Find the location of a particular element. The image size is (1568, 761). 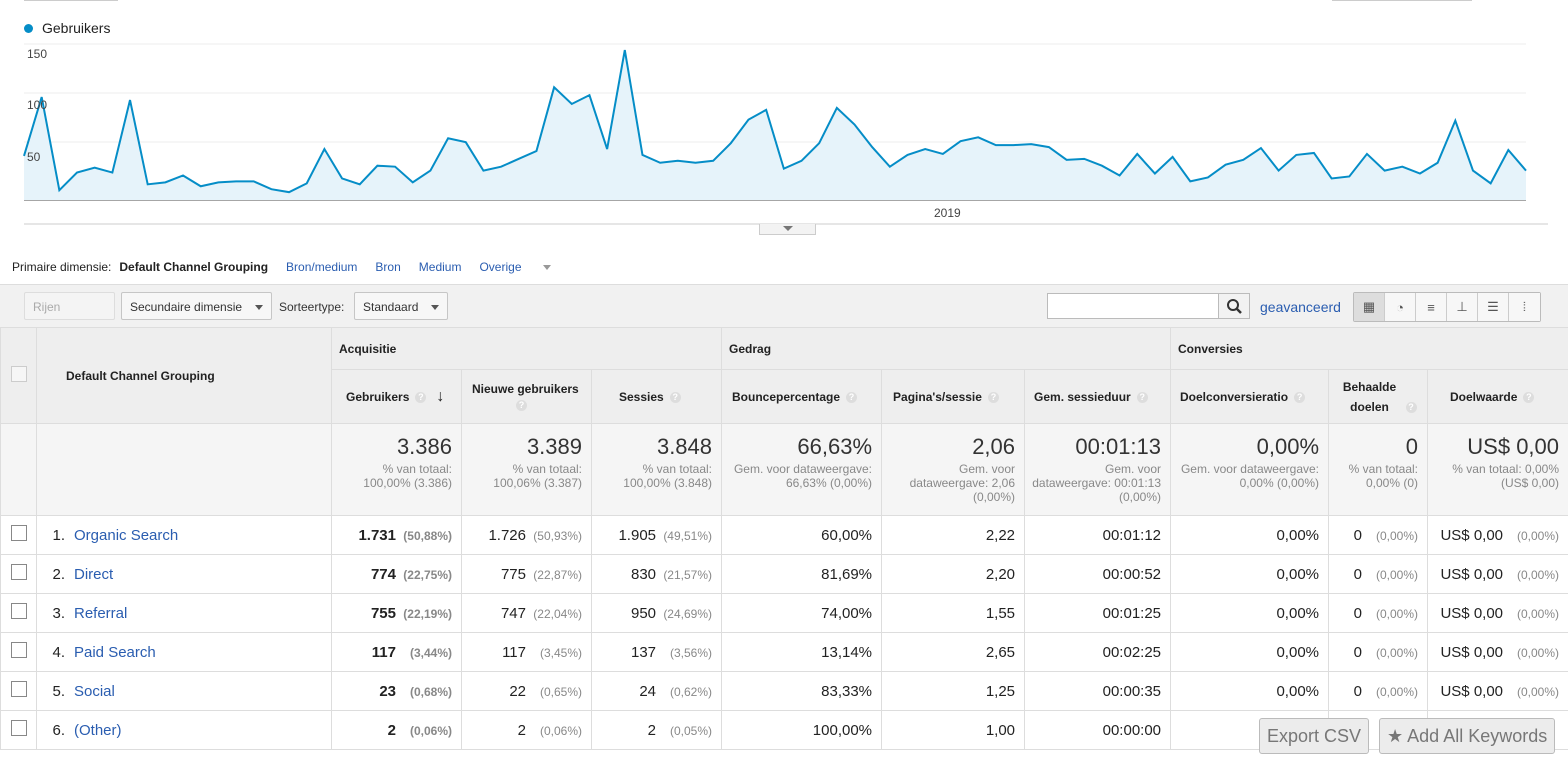

column-header-paginas-sessie: Pagina's/sessie? is located at coordinates (953, 396).